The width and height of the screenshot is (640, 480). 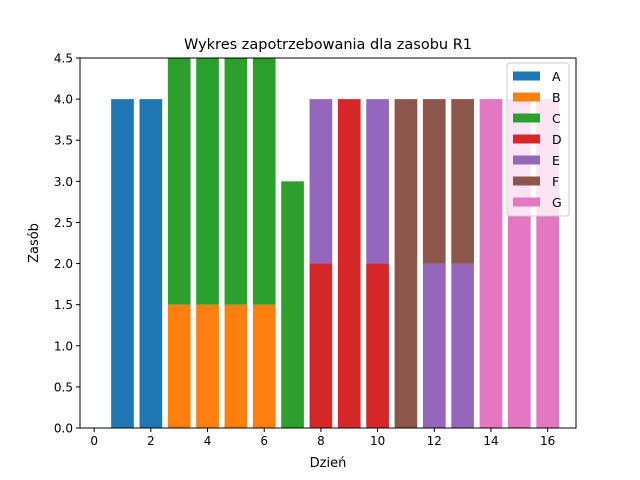 I want to click on y-tick-label: 2.0, so click(x=63, y=264).